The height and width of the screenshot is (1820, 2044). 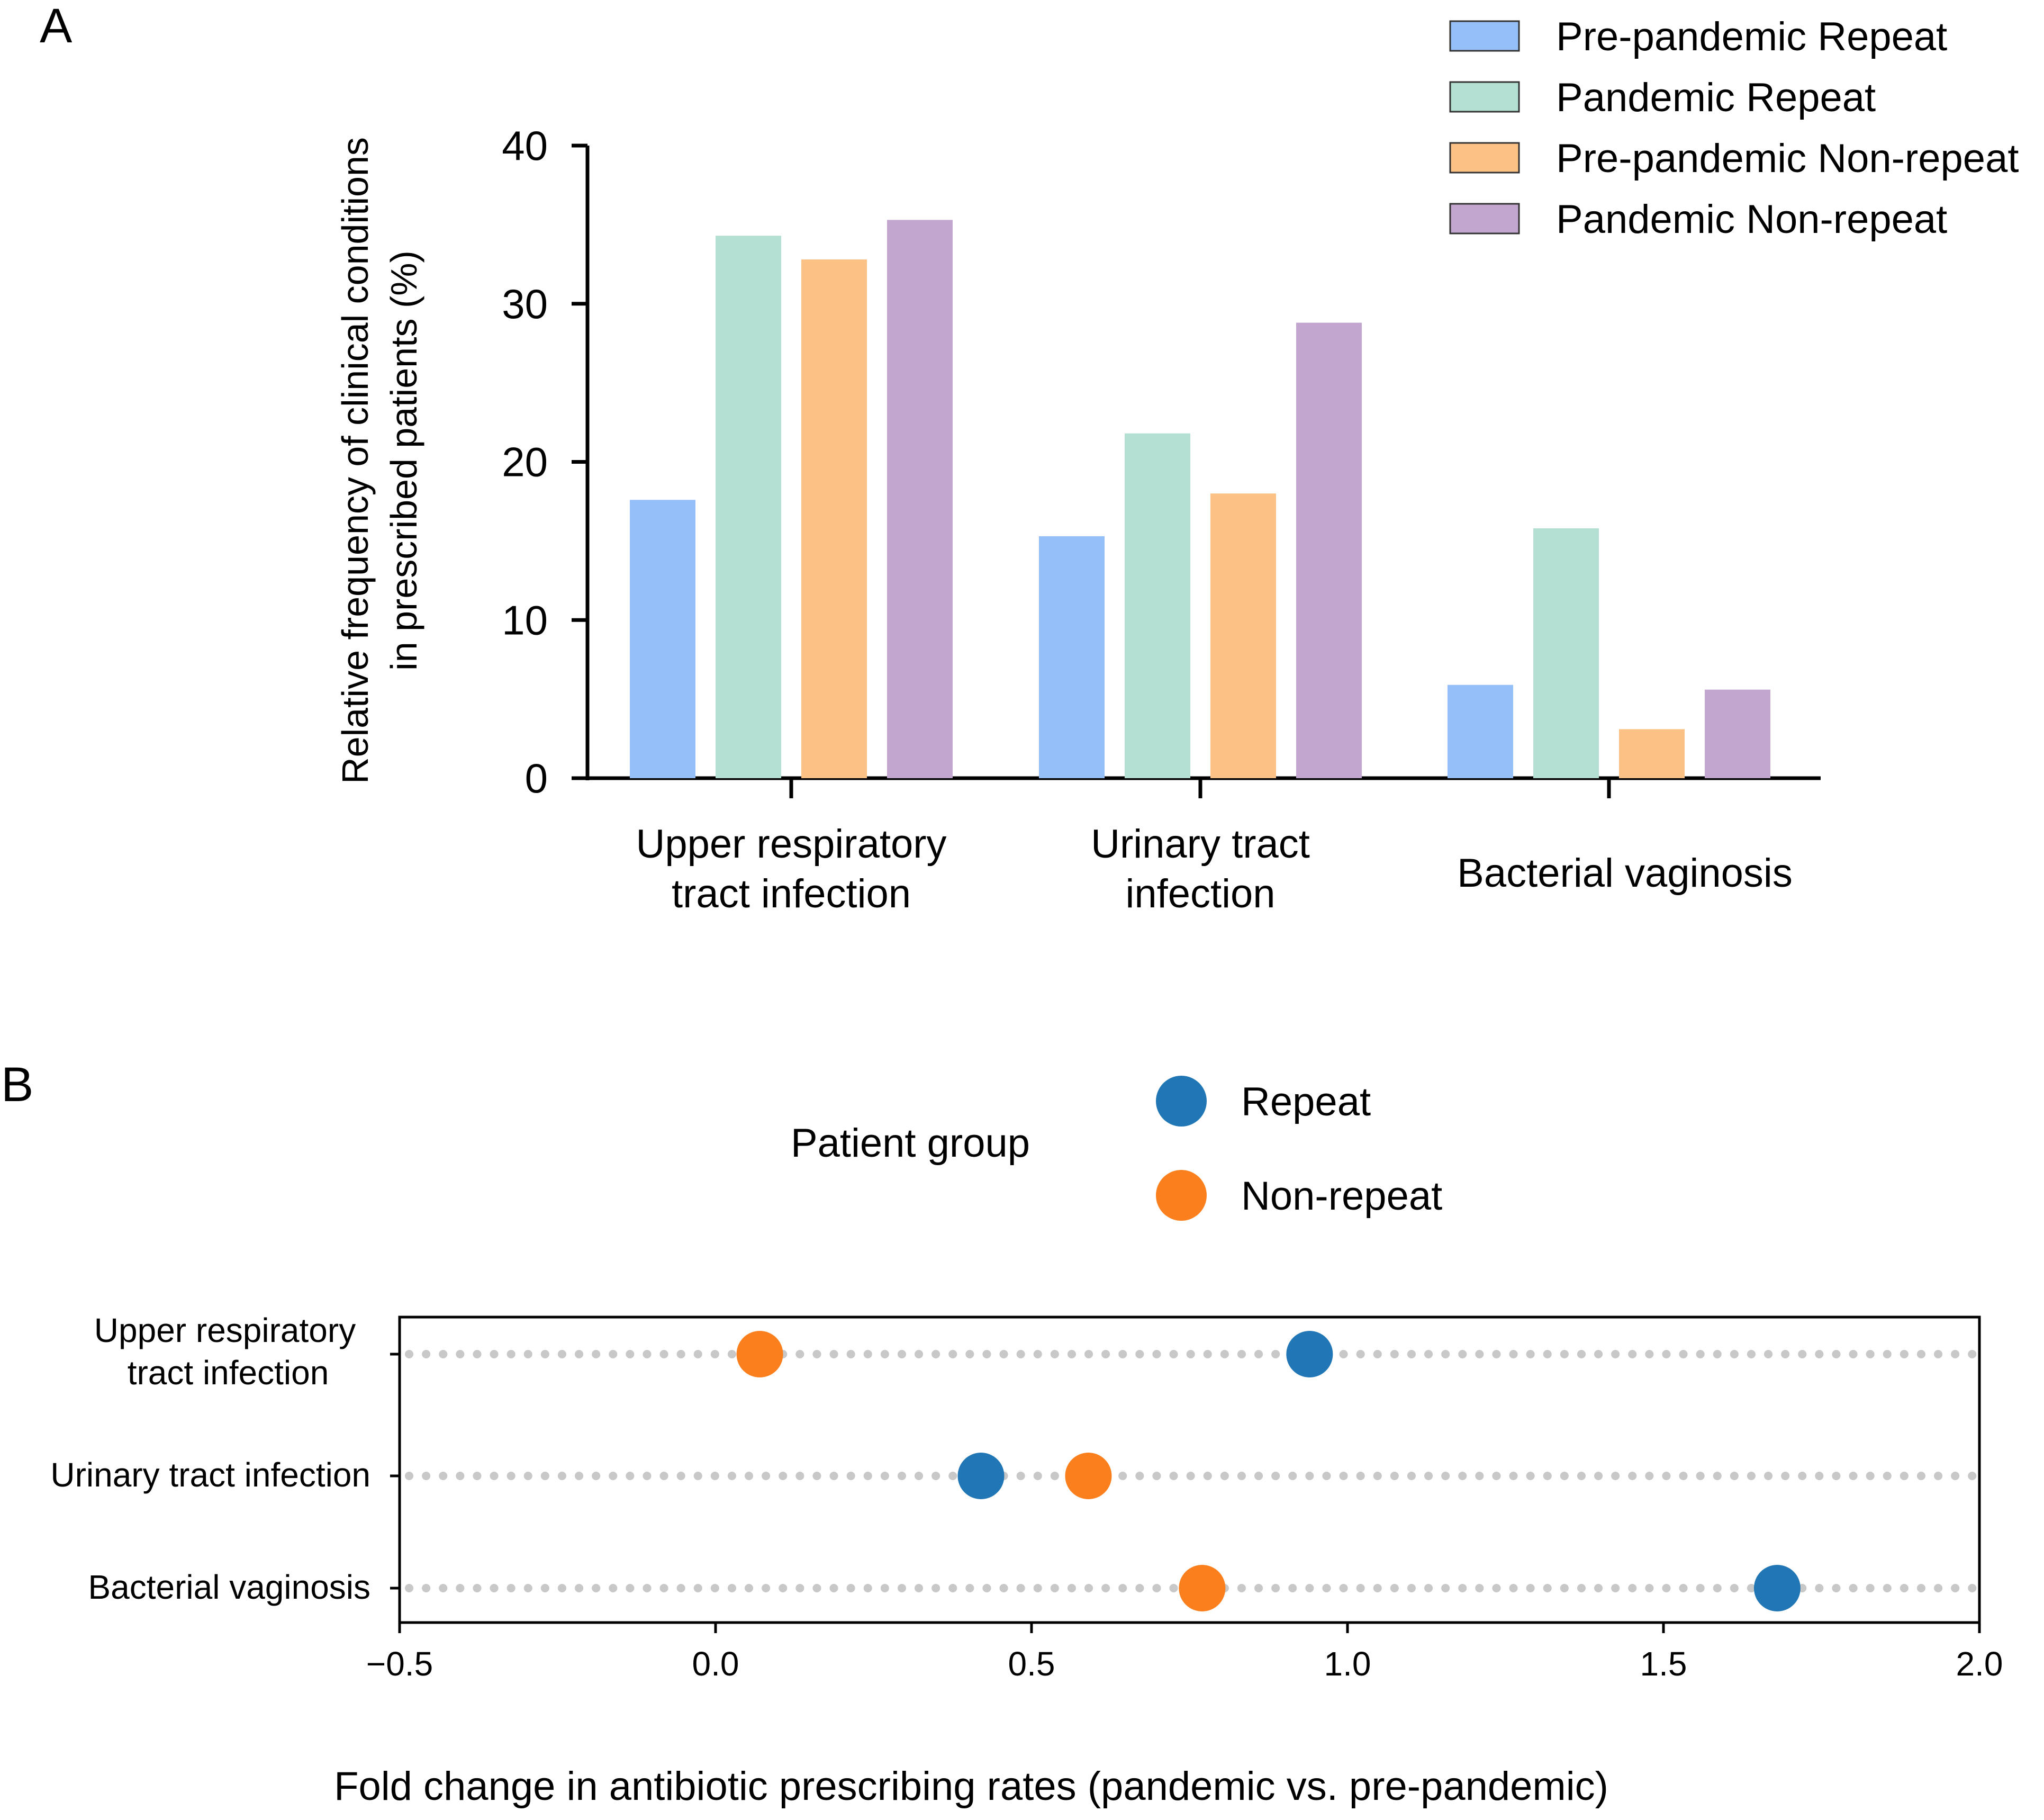 What do you see at coordinates (1088, 1476) in the screenshot?
I see `point-non-repeat-urinary-tract-infection` at bounding box center [1088, 1476].